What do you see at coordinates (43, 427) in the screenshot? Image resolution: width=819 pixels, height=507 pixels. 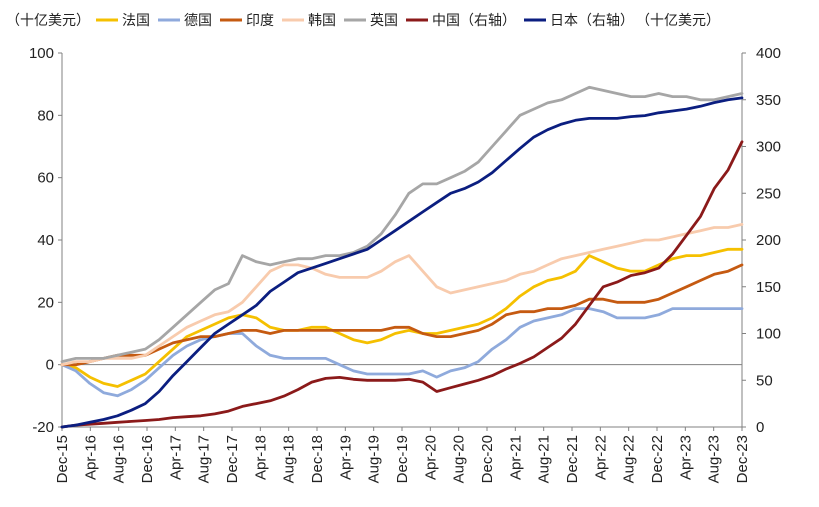 I see `left-tick-label: -20` at bounding box center [43, 427].